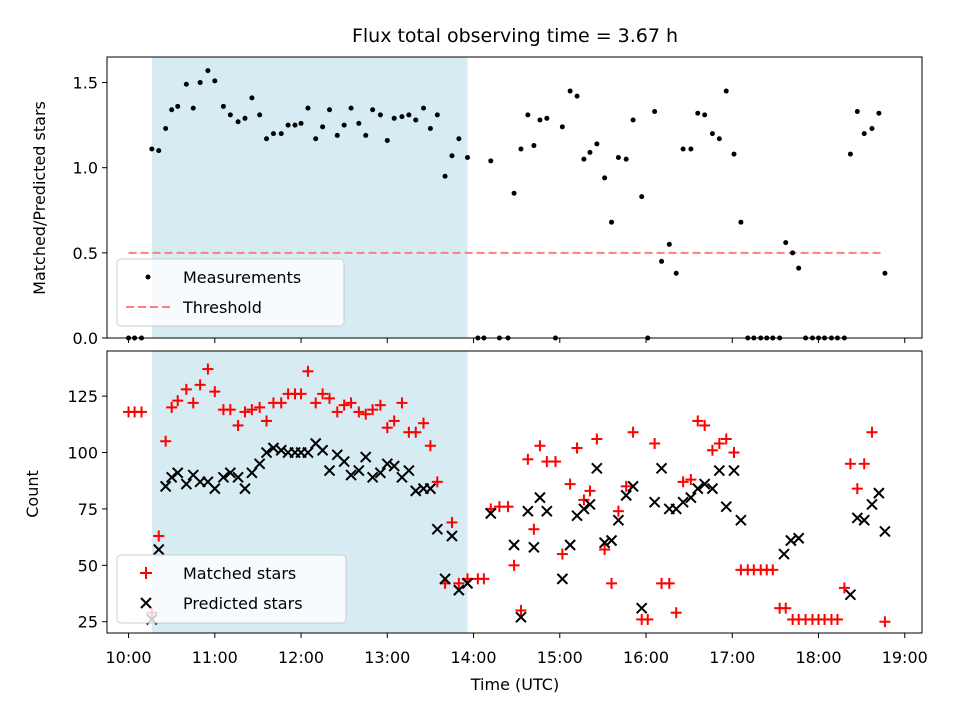 This screenshot has height=720, width=960. I want to click on top-x-ticks, so click(517, 340).